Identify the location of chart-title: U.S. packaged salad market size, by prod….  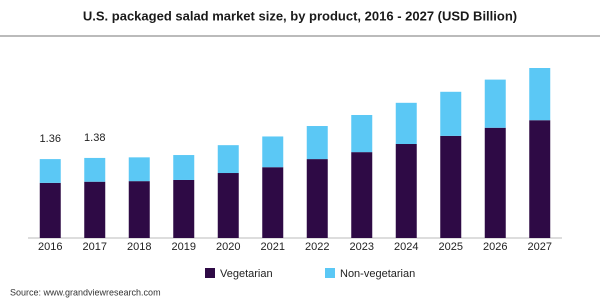
(300, 15).